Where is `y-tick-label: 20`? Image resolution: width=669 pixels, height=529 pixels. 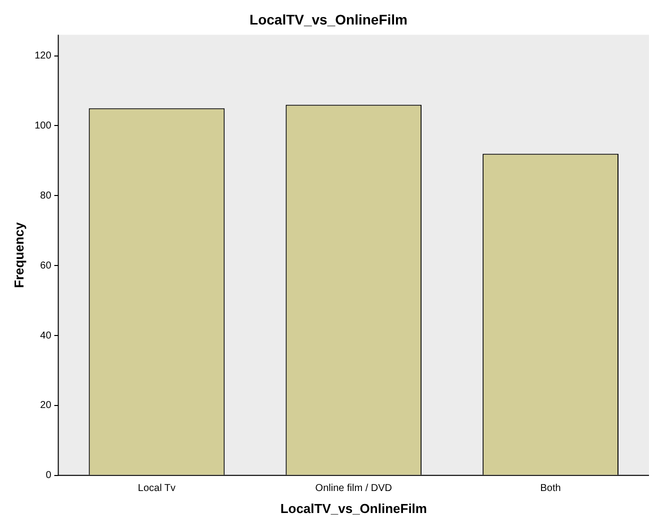 y-tick-label: 20 is located at coordinates (46, 406).